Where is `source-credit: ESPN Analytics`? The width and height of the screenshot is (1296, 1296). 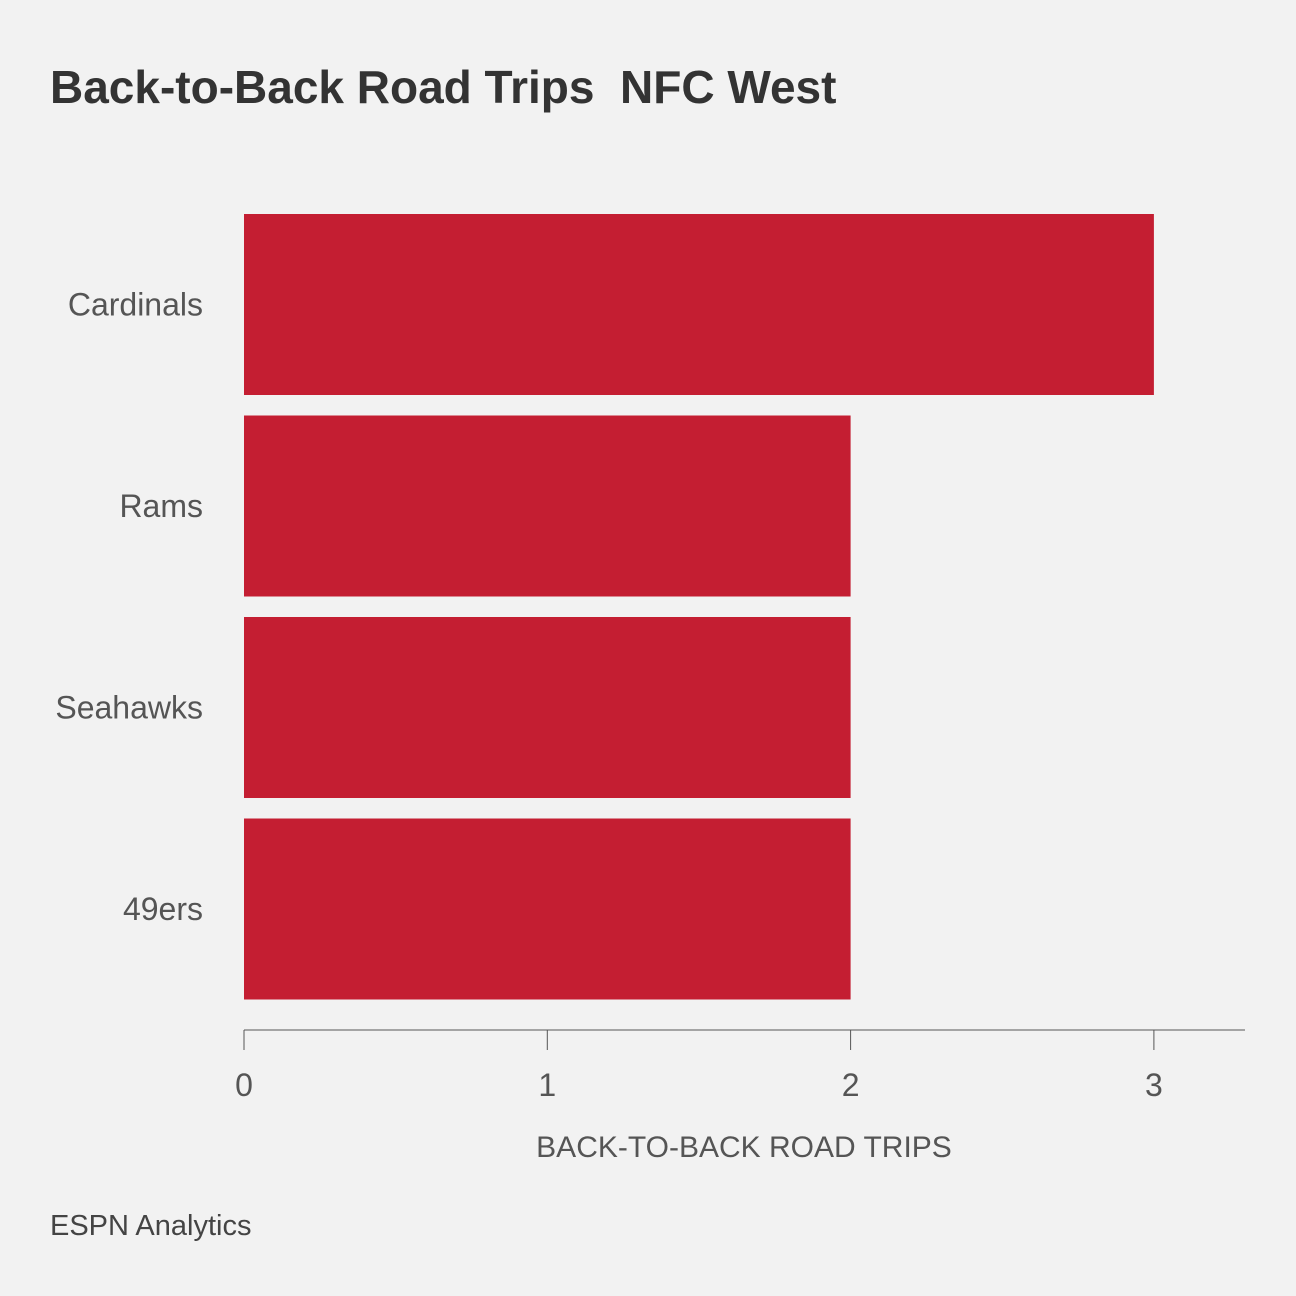 source-credit: ESPN Analytics is located at coordinates (151, 1226).